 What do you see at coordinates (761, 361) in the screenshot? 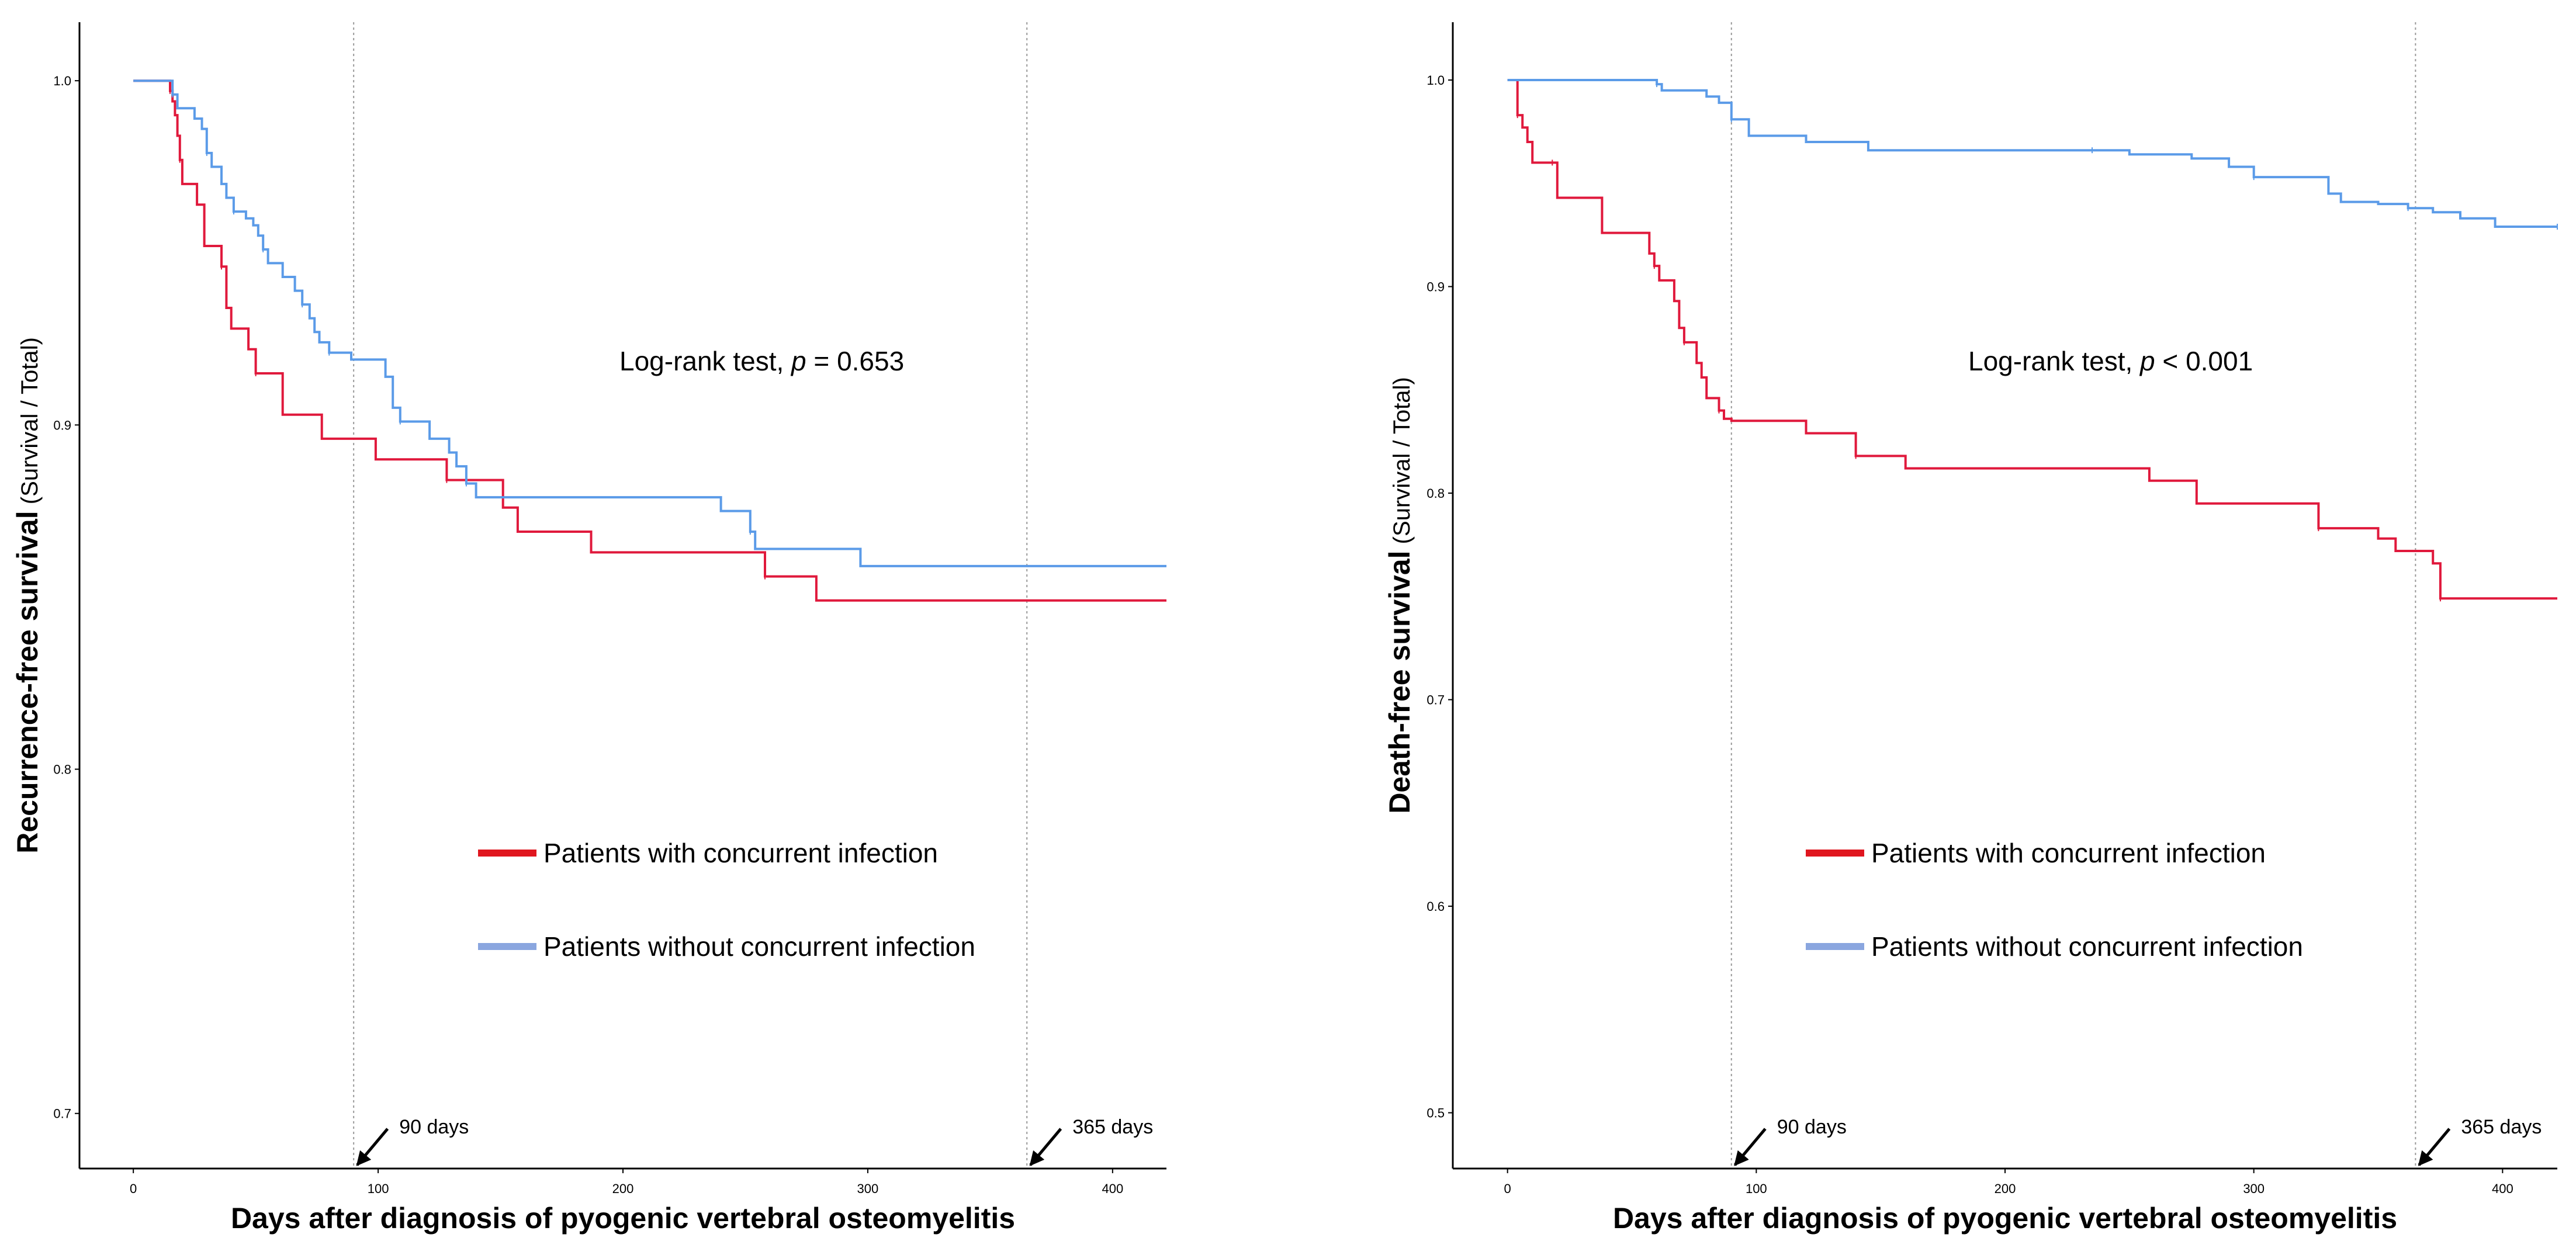
I see `log-rank-annotation: Log-rank test, p = 0.653` at bounding box center [761, 361].